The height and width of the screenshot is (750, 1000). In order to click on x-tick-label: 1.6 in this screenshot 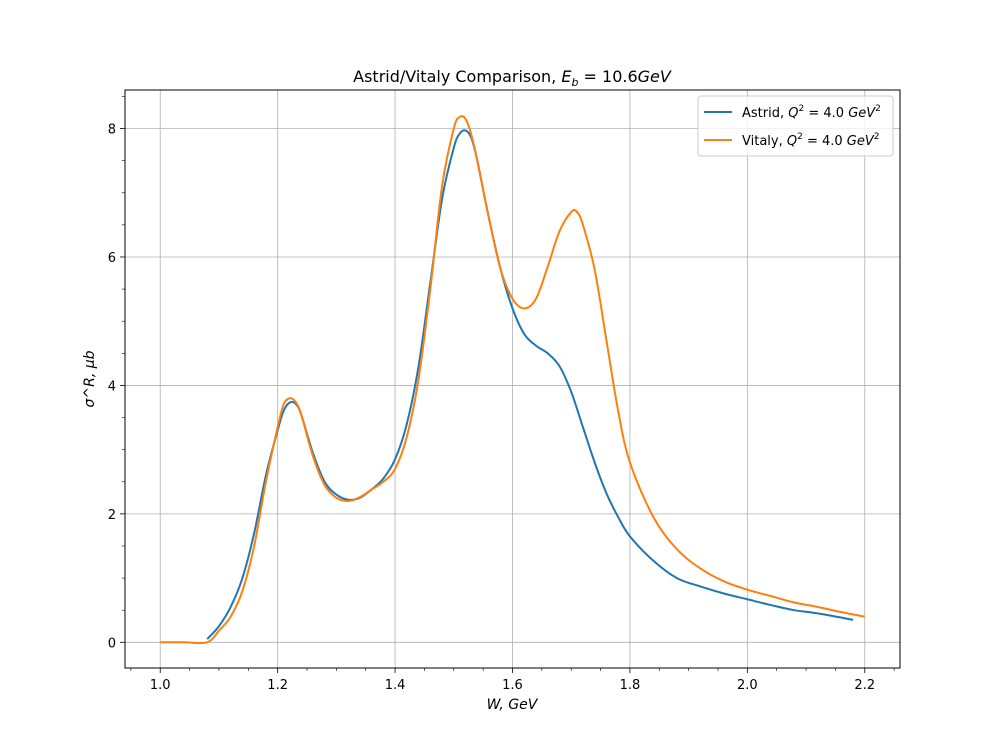, I will do `click(512, 685)`.